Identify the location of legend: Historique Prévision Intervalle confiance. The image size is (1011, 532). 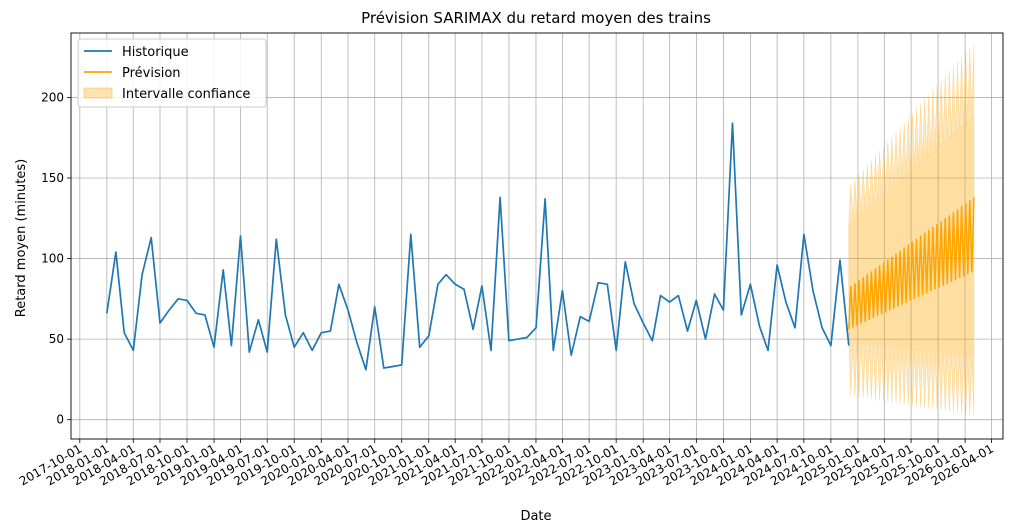
(172, 73).